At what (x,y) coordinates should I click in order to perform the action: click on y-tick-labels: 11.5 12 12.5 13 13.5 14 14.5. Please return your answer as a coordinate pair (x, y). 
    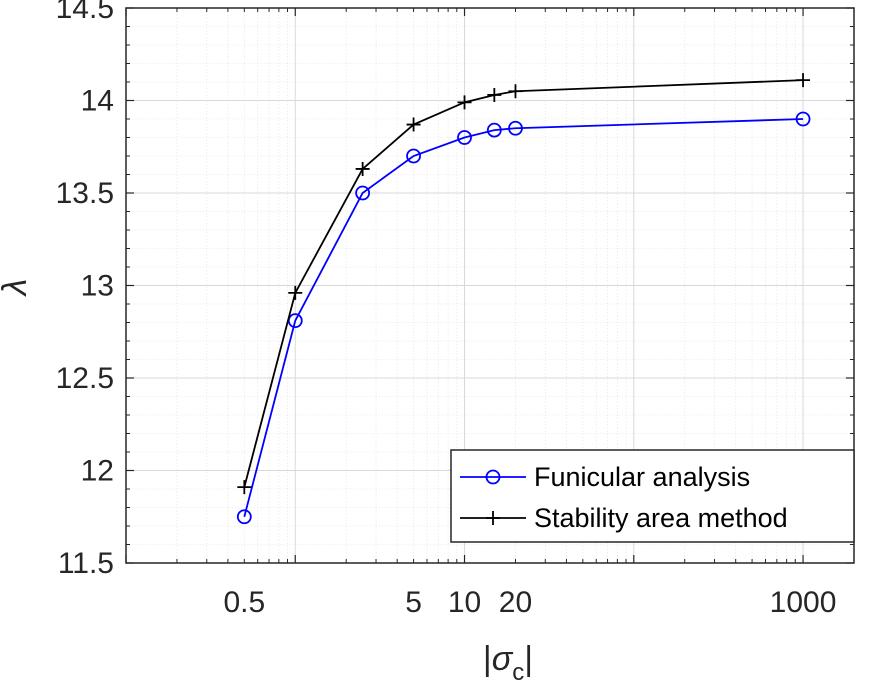
    Looking at the image, I should click on (85, 290).